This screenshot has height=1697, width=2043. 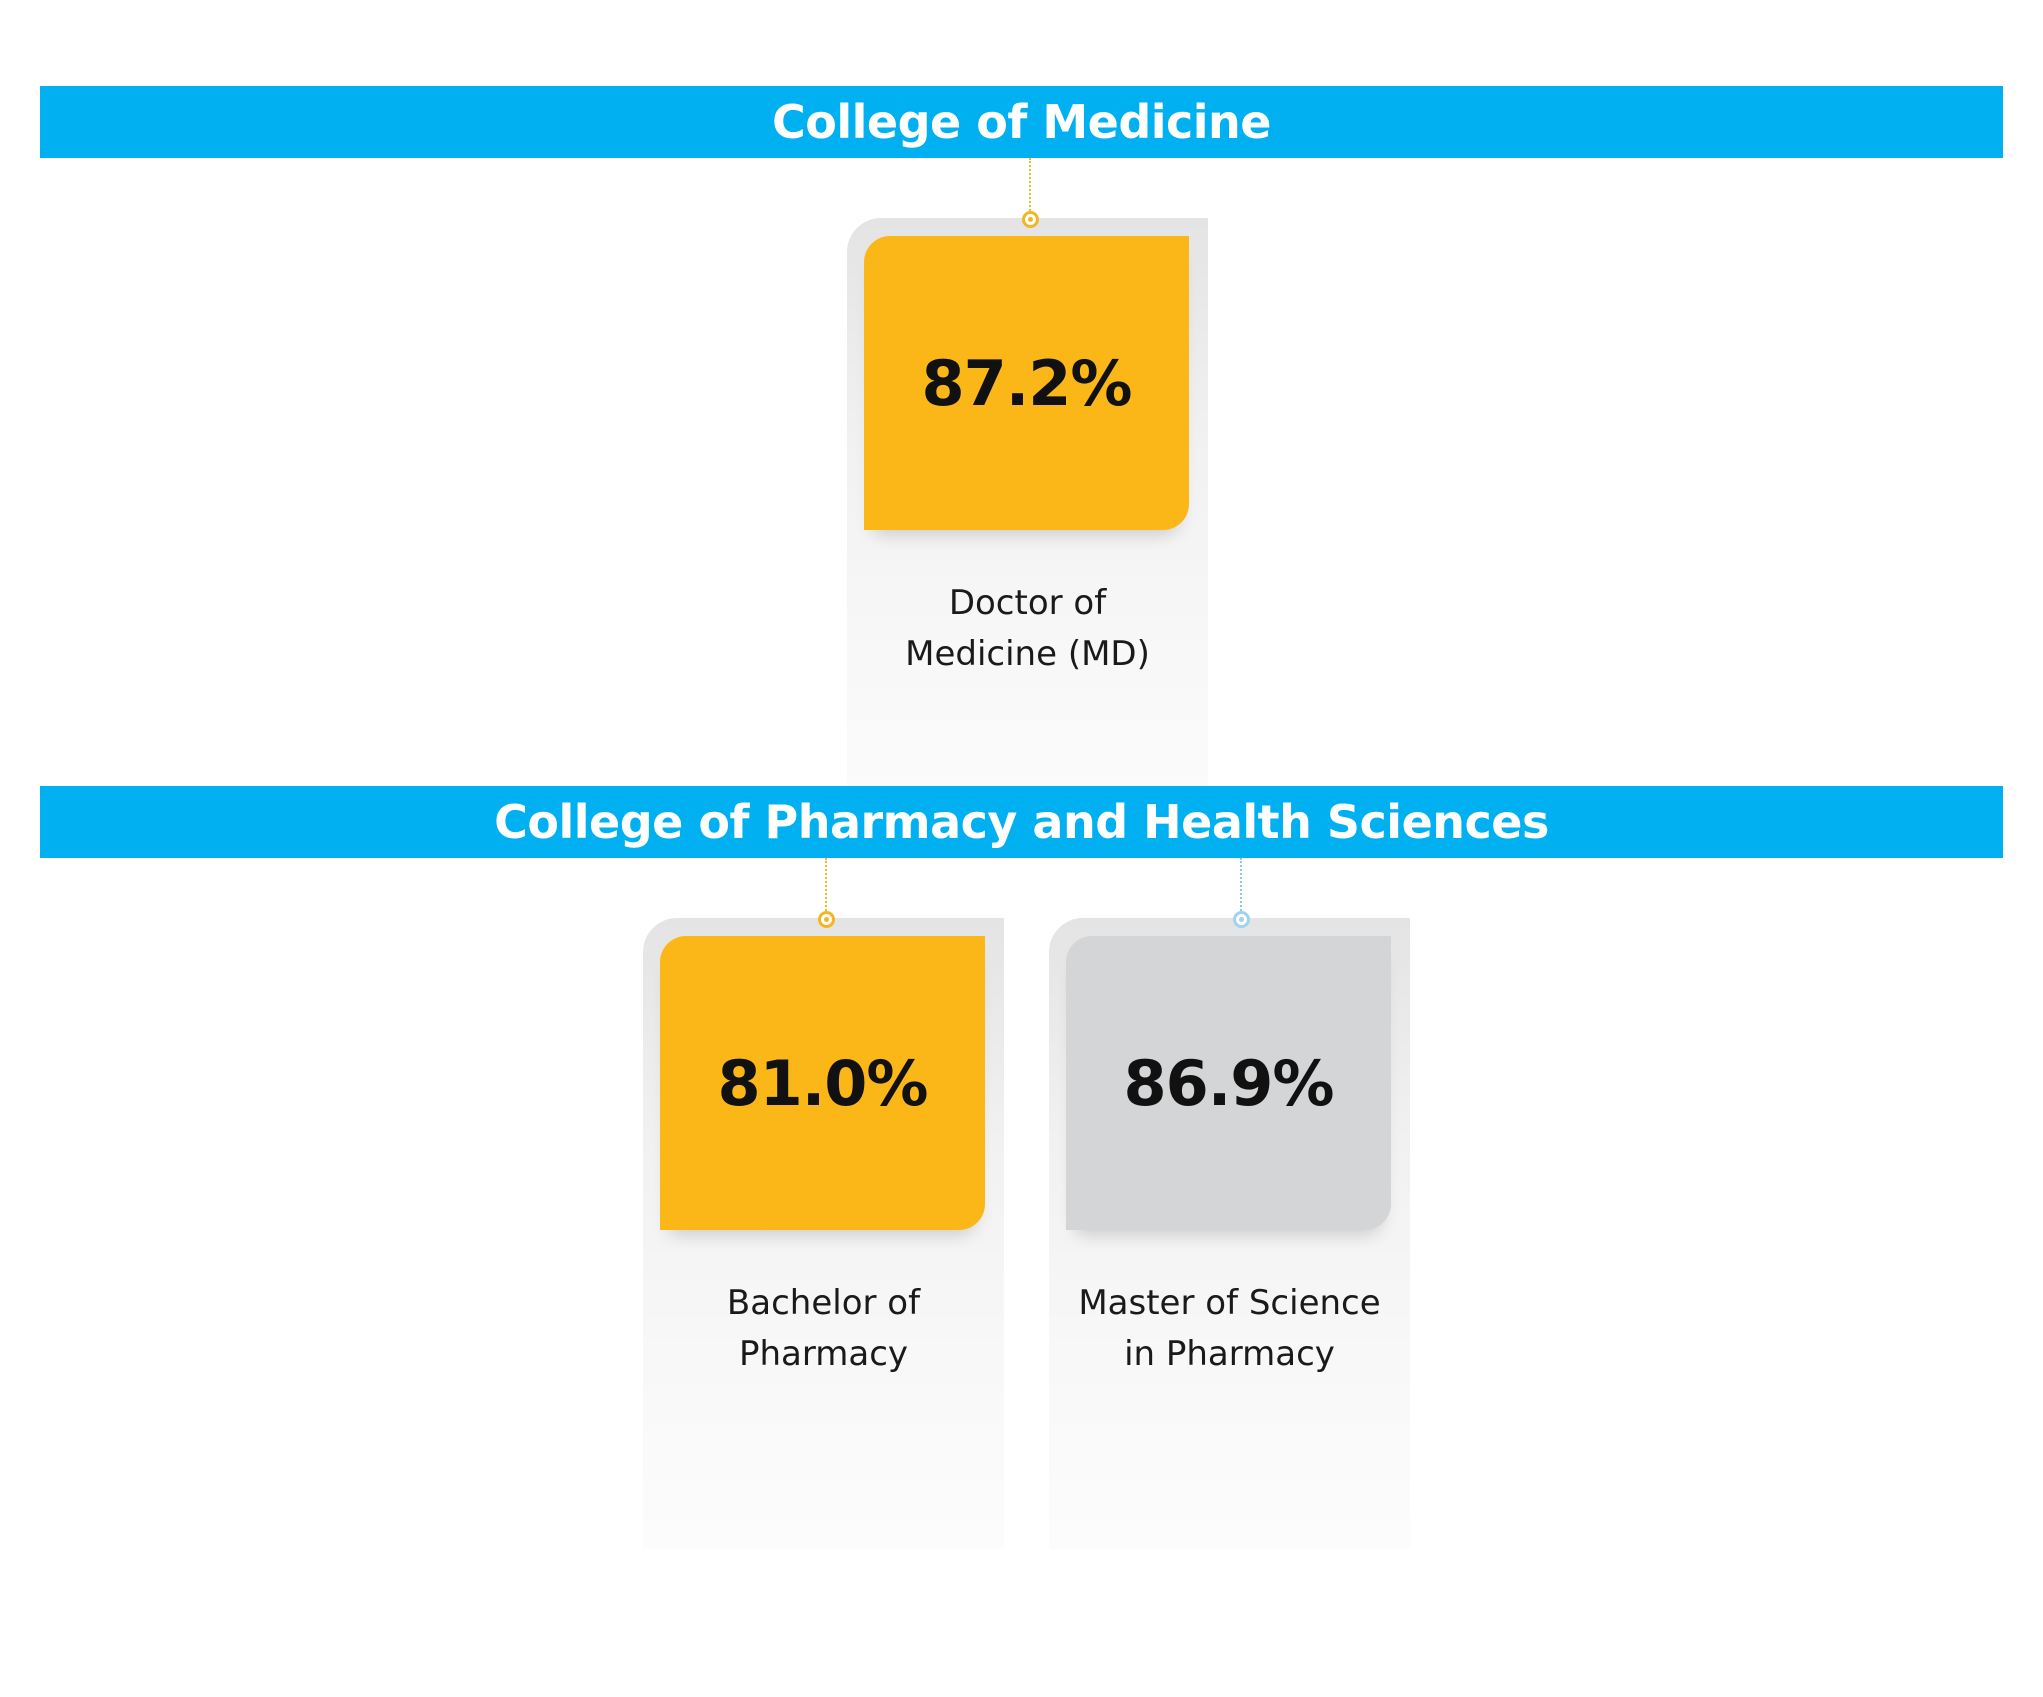 I want to click on section-title: College of Medicine, so click(x=1021, y=122).